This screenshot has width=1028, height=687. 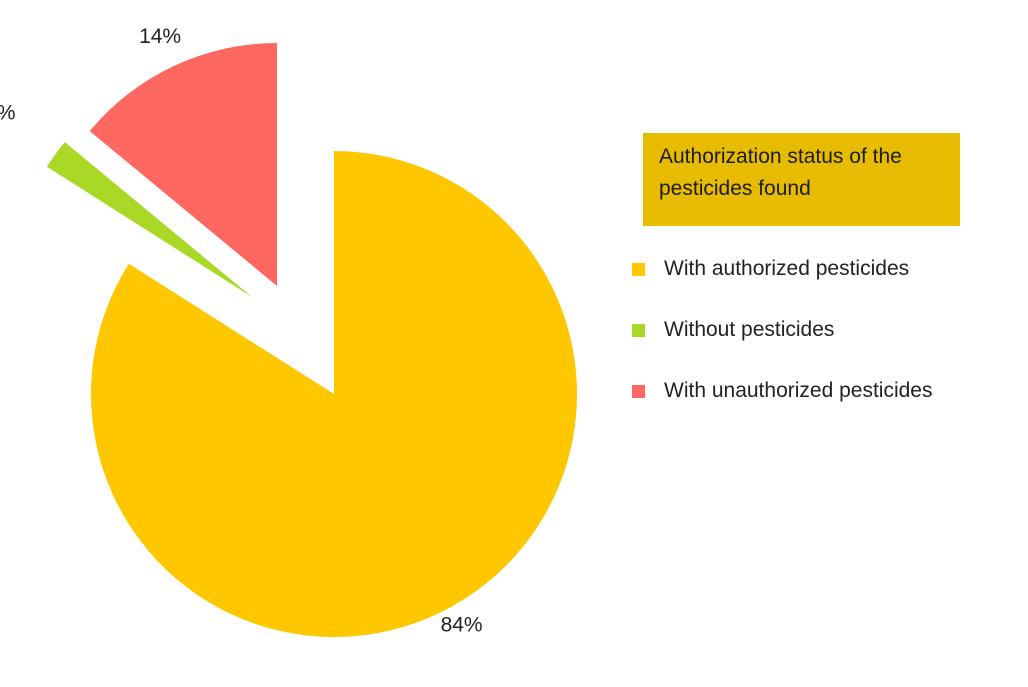 What do you see at coordinates (749, 329) in the screenshot?
I see `legend-label-without: Without pesticides` at bounding box center [749, 329].